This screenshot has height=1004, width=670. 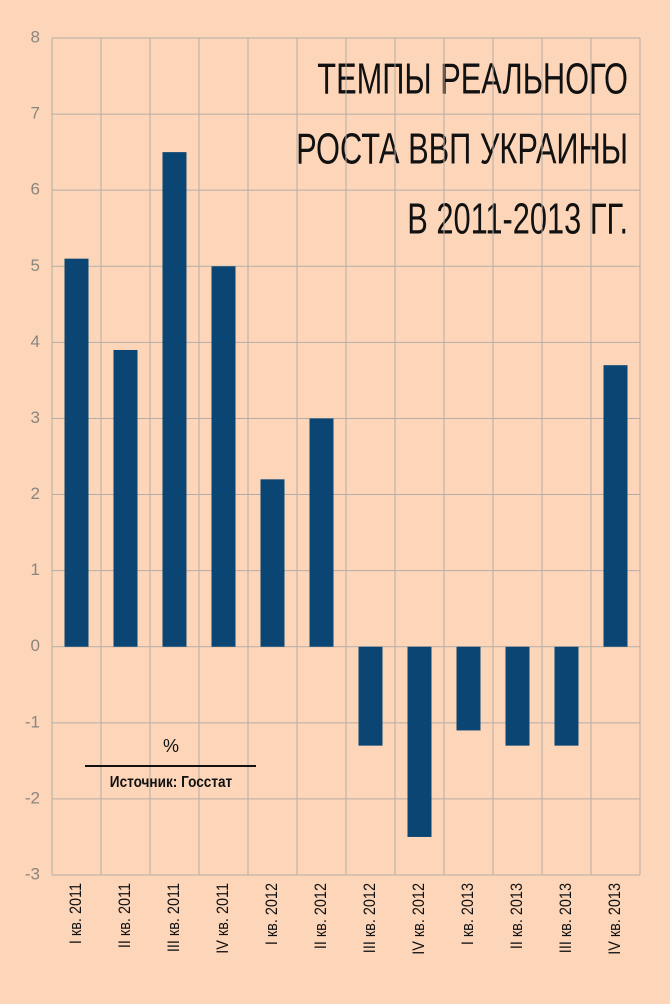 I want to click on y-tick-label: 8, so click(x=35, y=36).